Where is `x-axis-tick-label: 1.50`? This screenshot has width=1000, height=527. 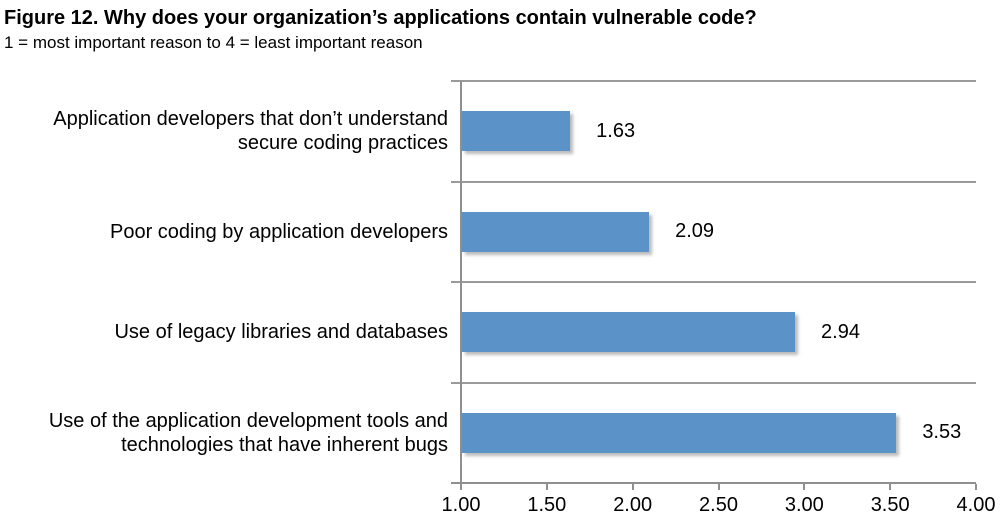 x-axis-tick-label: 1.50 is located at coordinates (547, 505).